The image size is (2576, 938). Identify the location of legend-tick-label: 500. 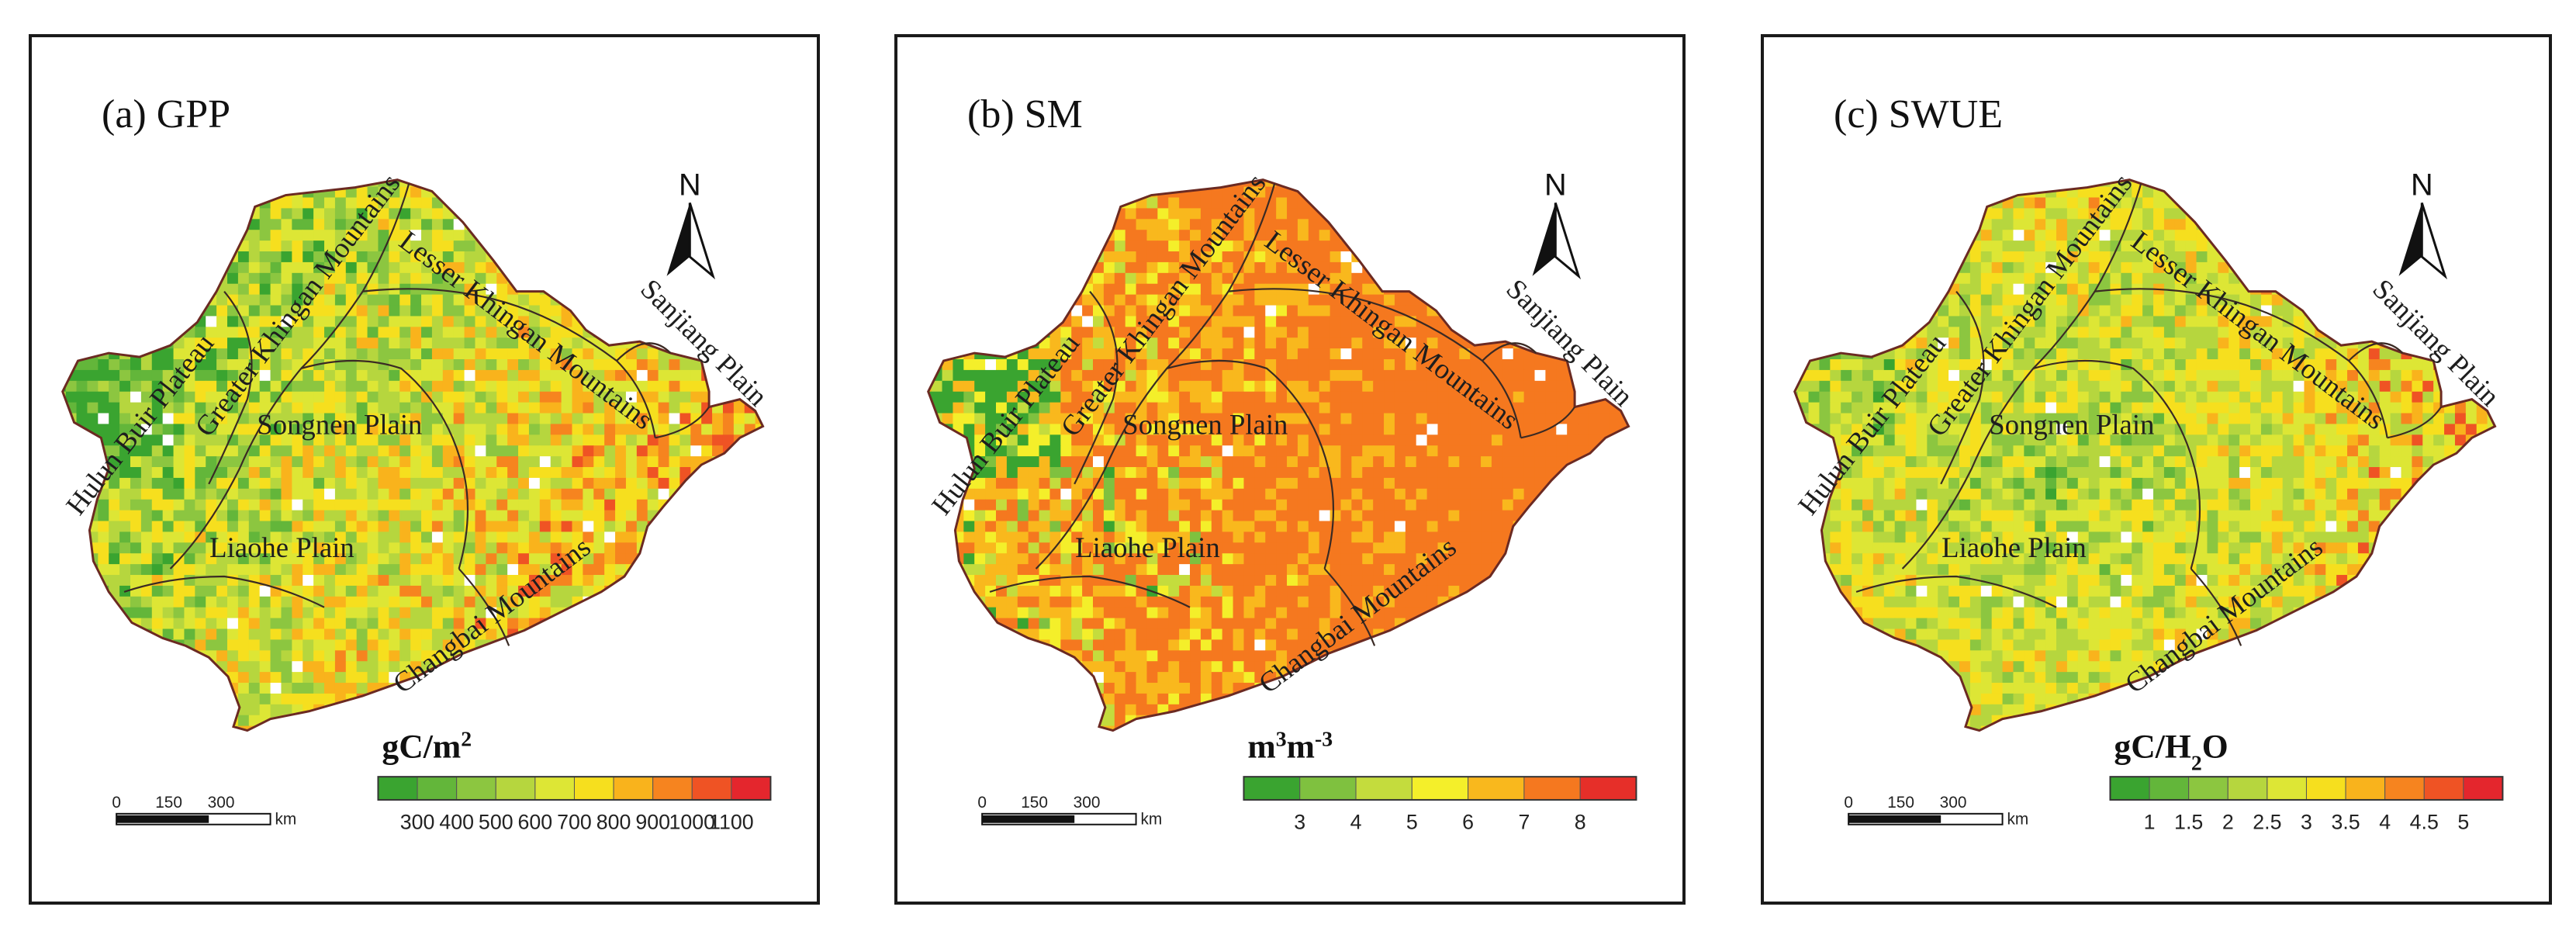
(496, 822).